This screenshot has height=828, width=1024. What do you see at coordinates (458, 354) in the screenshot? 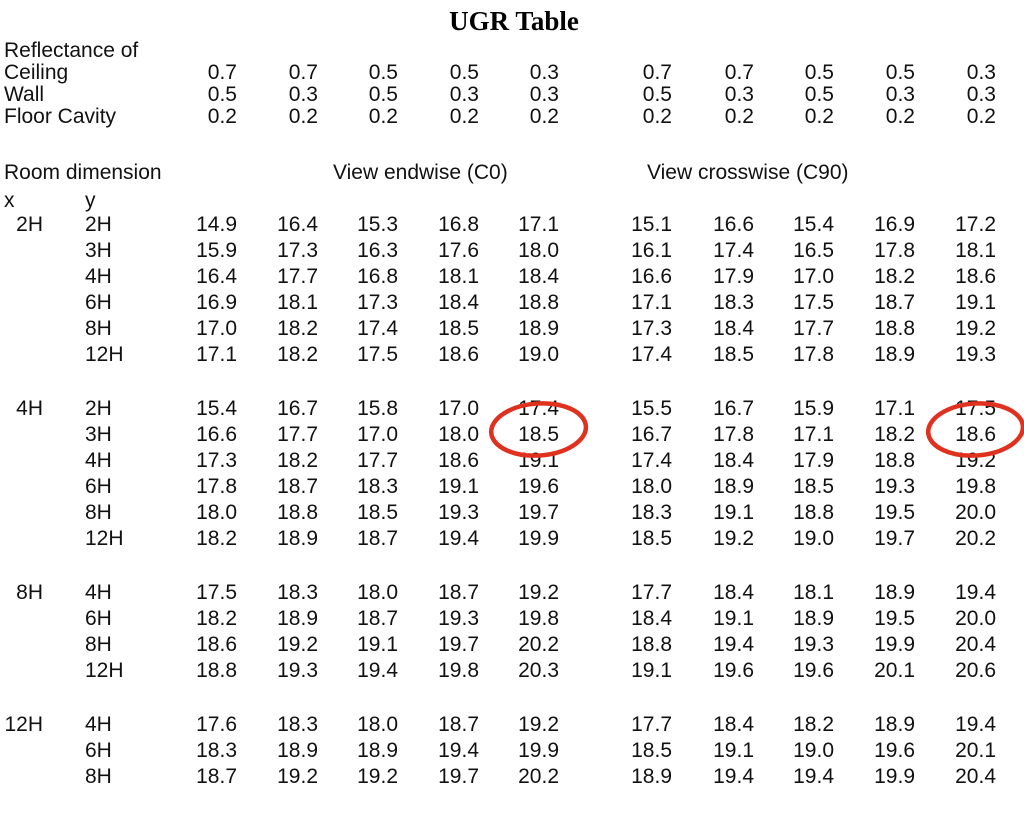
I see `ugr-value: 18.6` at bounding box center [458, 354].